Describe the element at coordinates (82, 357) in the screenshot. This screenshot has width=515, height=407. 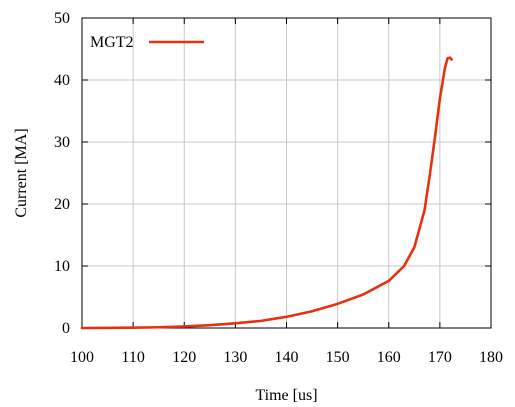
I see `x-tick-label: 100` at that location.